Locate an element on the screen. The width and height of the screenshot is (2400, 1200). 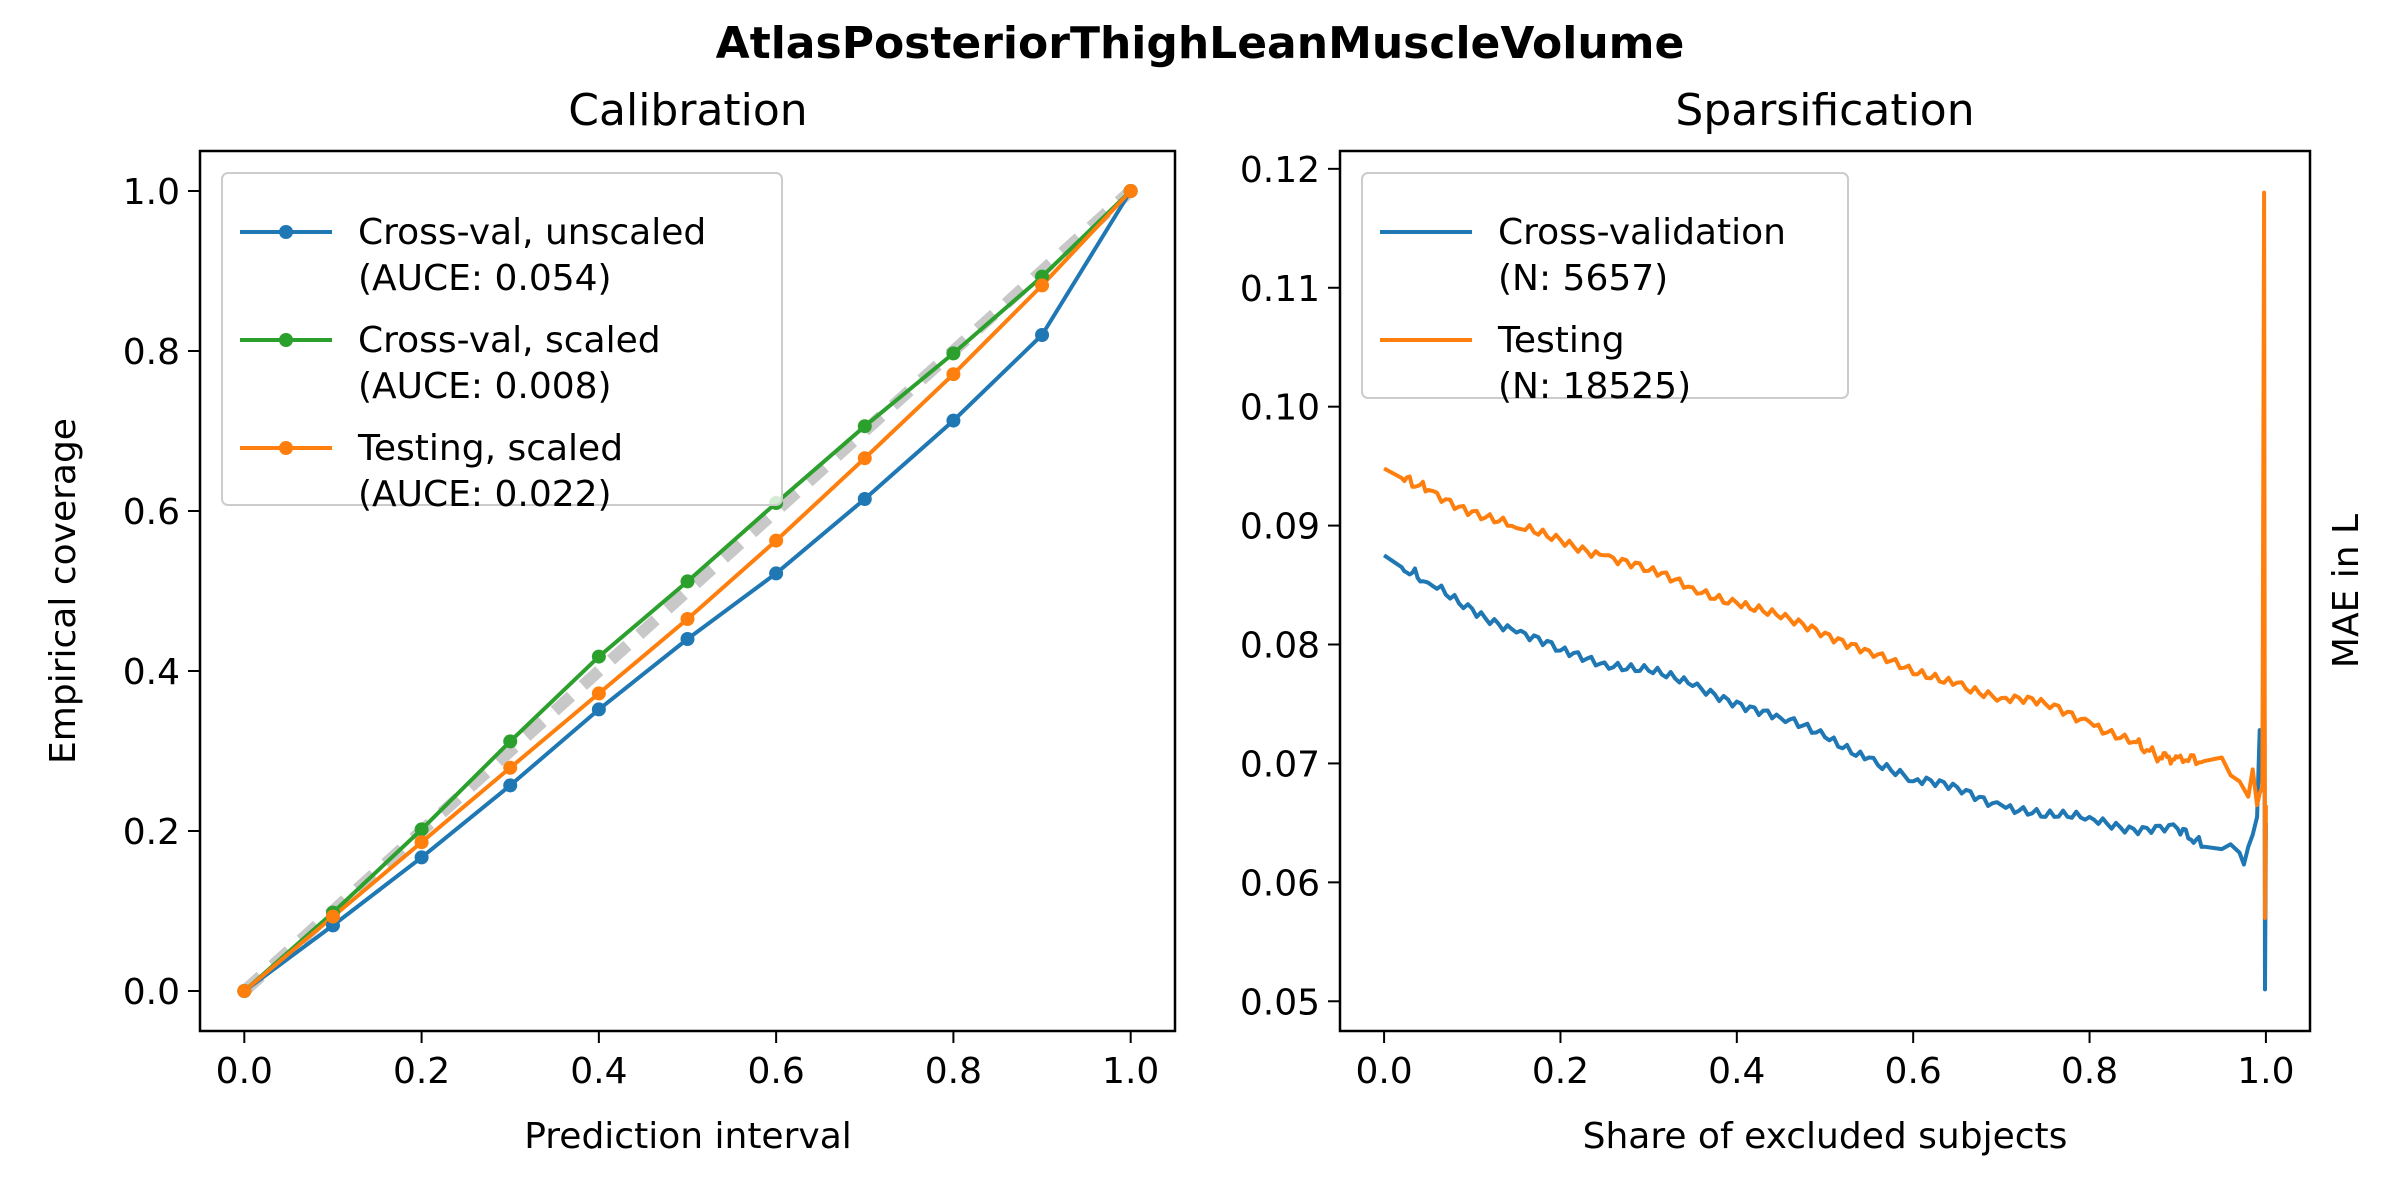
sparsification-y-tick-label: 0.11 is located at coordinates (1280, 289).